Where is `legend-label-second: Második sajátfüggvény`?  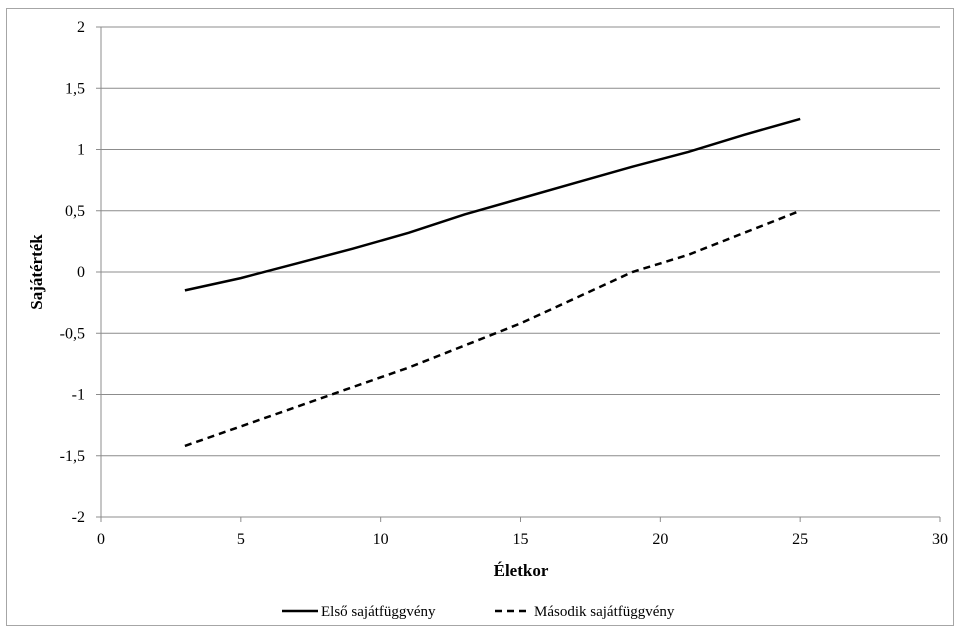
legend-label-second: Második sajátfüggvény is located at coordinates (604, 612).